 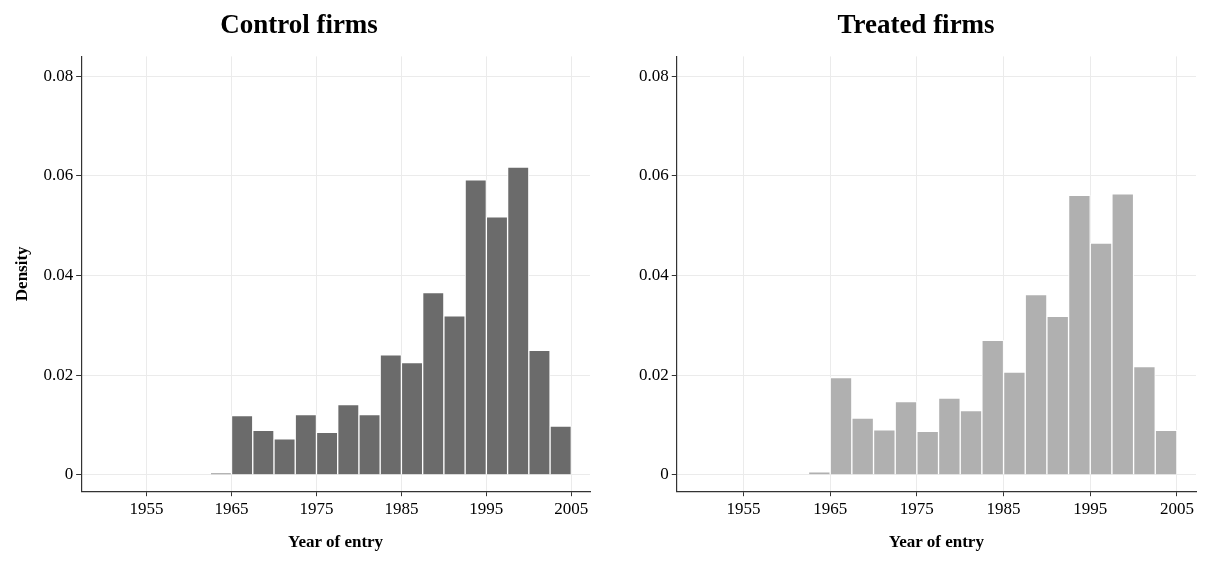 I want to click on y-axis-title: Density, so click(x=21, y=273).